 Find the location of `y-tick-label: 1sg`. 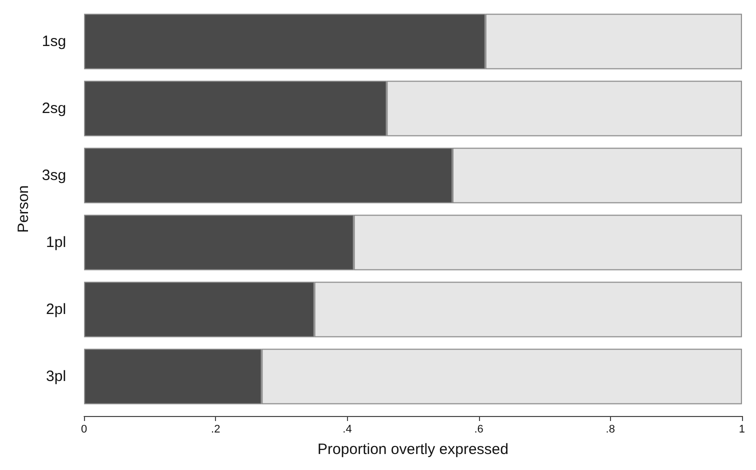

y-tick-label: 1sg is located at coordinates (54, 41).